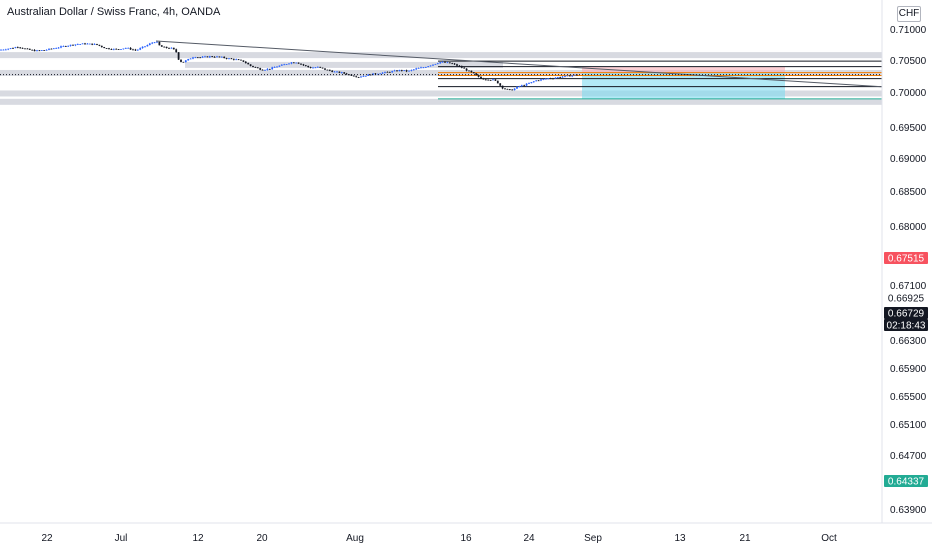 This screenshot has height=550, width=932. Describe the element at coordinates (909, 14) in the screenshot. I see `currency-button: CHF` at that location.